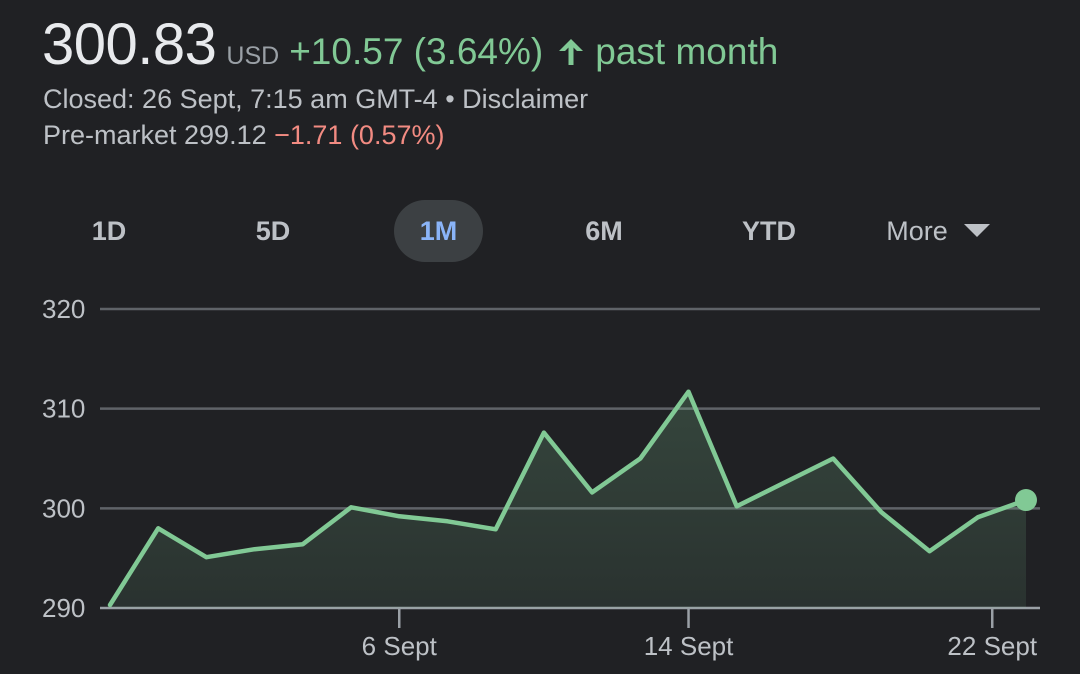 The image size is (1080, 674). I want to click on y-tick-label: 290, so click(63, 608).